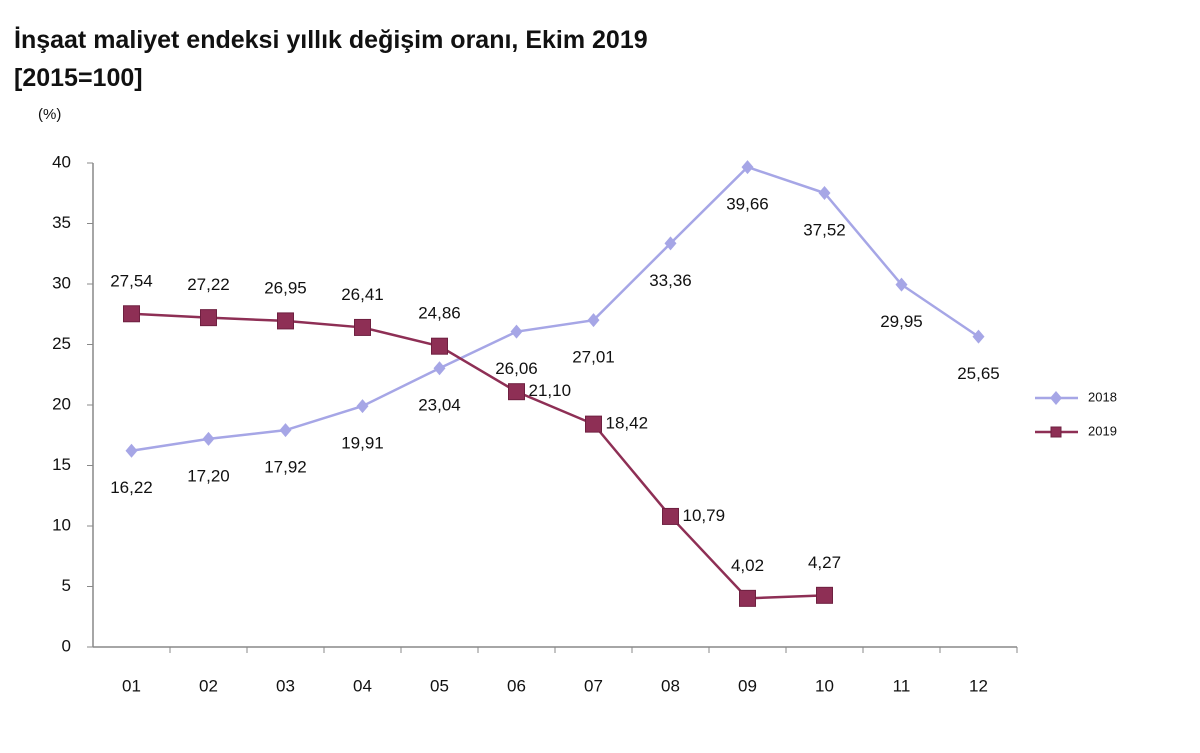 The image size is (1200, 753). I want to click on data-label: 33,36, so click(670, 280).